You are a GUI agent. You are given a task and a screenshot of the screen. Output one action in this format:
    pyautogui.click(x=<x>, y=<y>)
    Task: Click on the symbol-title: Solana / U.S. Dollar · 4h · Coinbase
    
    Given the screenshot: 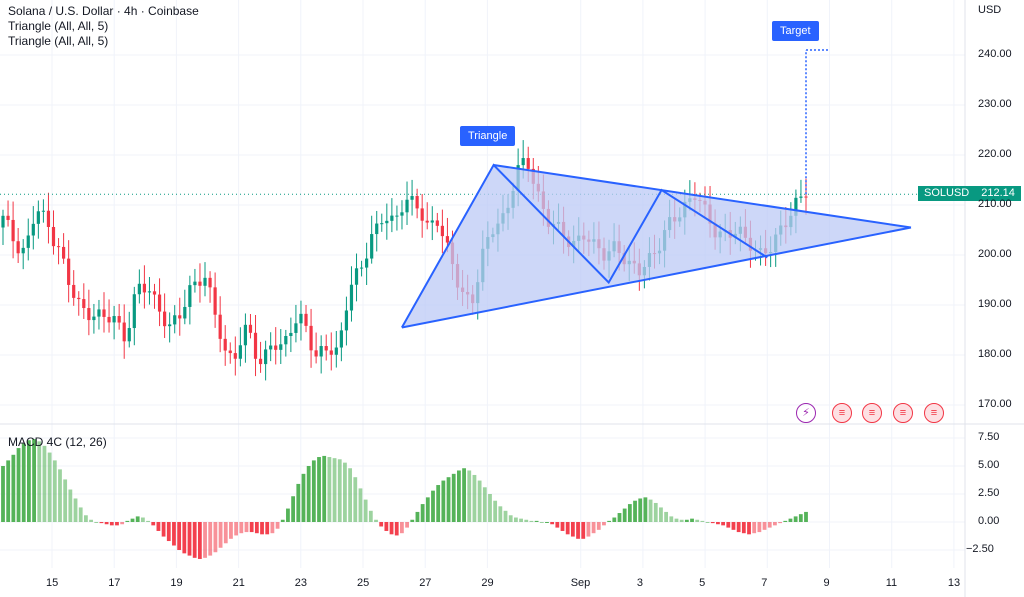 What is the action you would take?
    pyautogui.click(x=103, y=11)
    